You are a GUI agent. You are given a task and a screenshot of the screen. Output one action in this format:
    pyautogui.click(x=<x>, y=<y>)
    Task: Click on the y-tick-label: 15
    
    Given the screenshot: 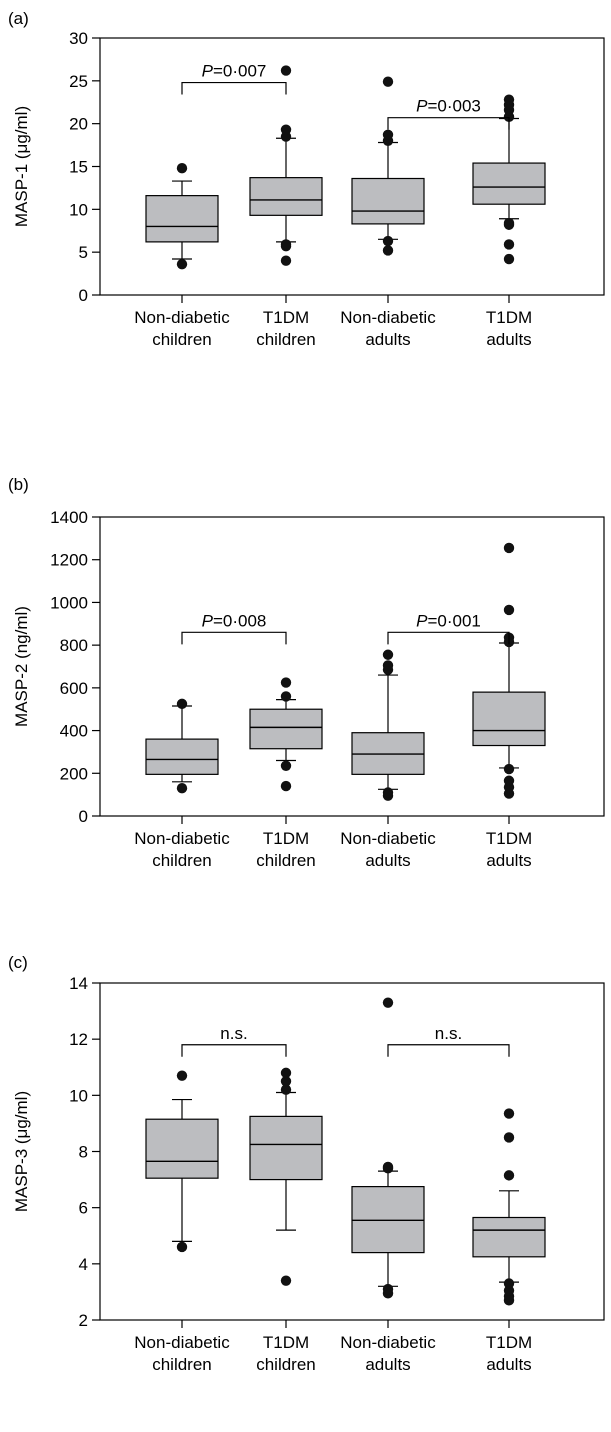 What is the action you would take?
    pyautogui.click(x=78, y=167)
    